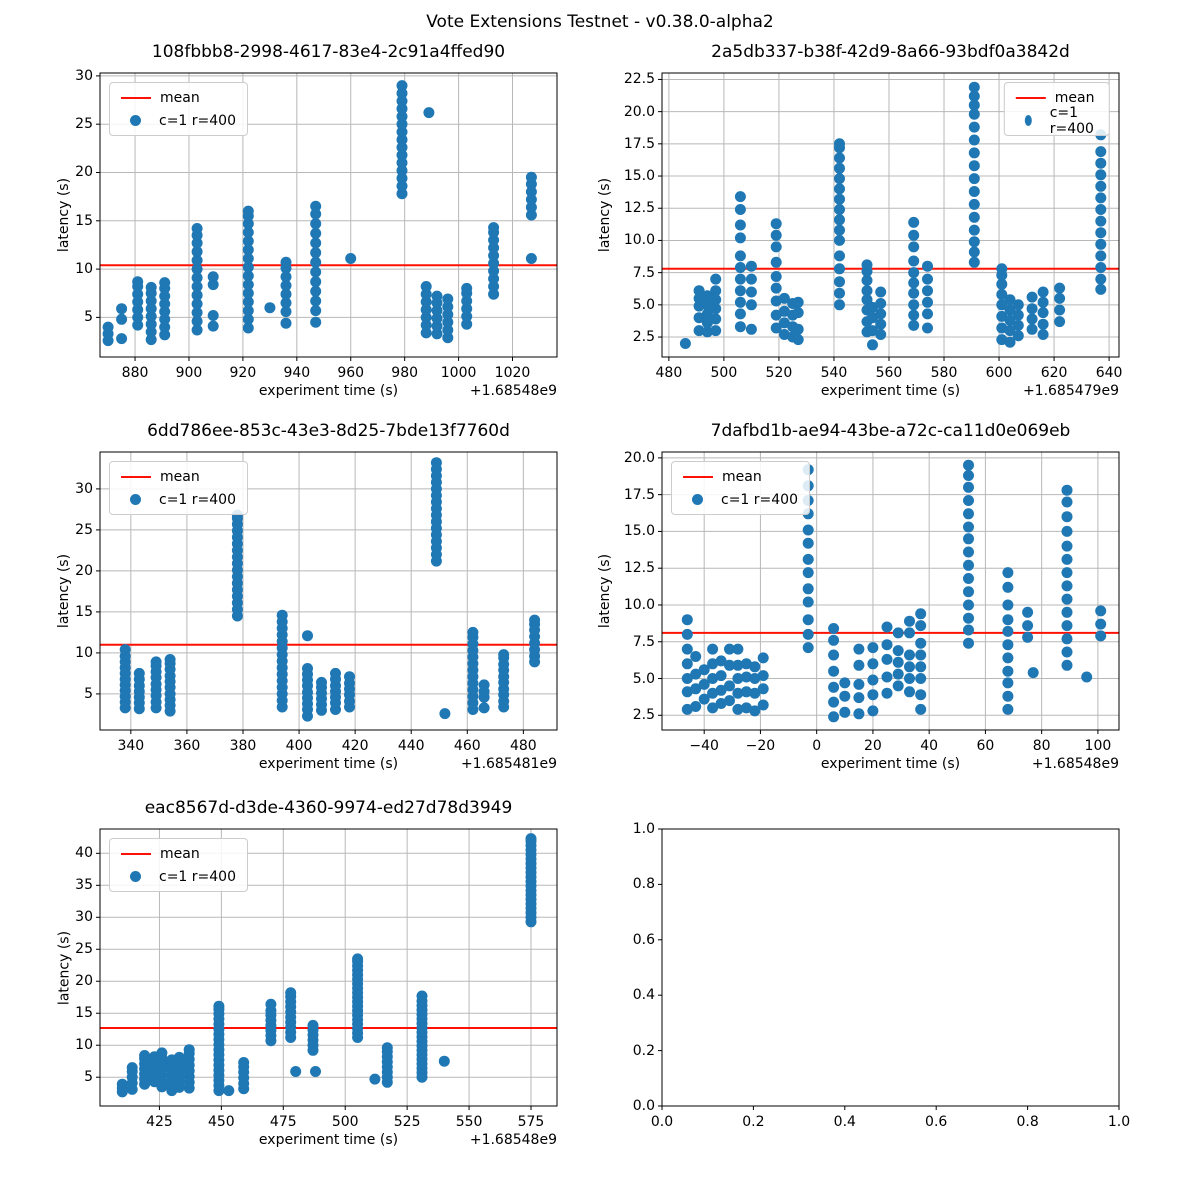  Describe the element at coordinates (740, 488) in the screenshot. I see `legend: mean c=1 r=400` at that location.